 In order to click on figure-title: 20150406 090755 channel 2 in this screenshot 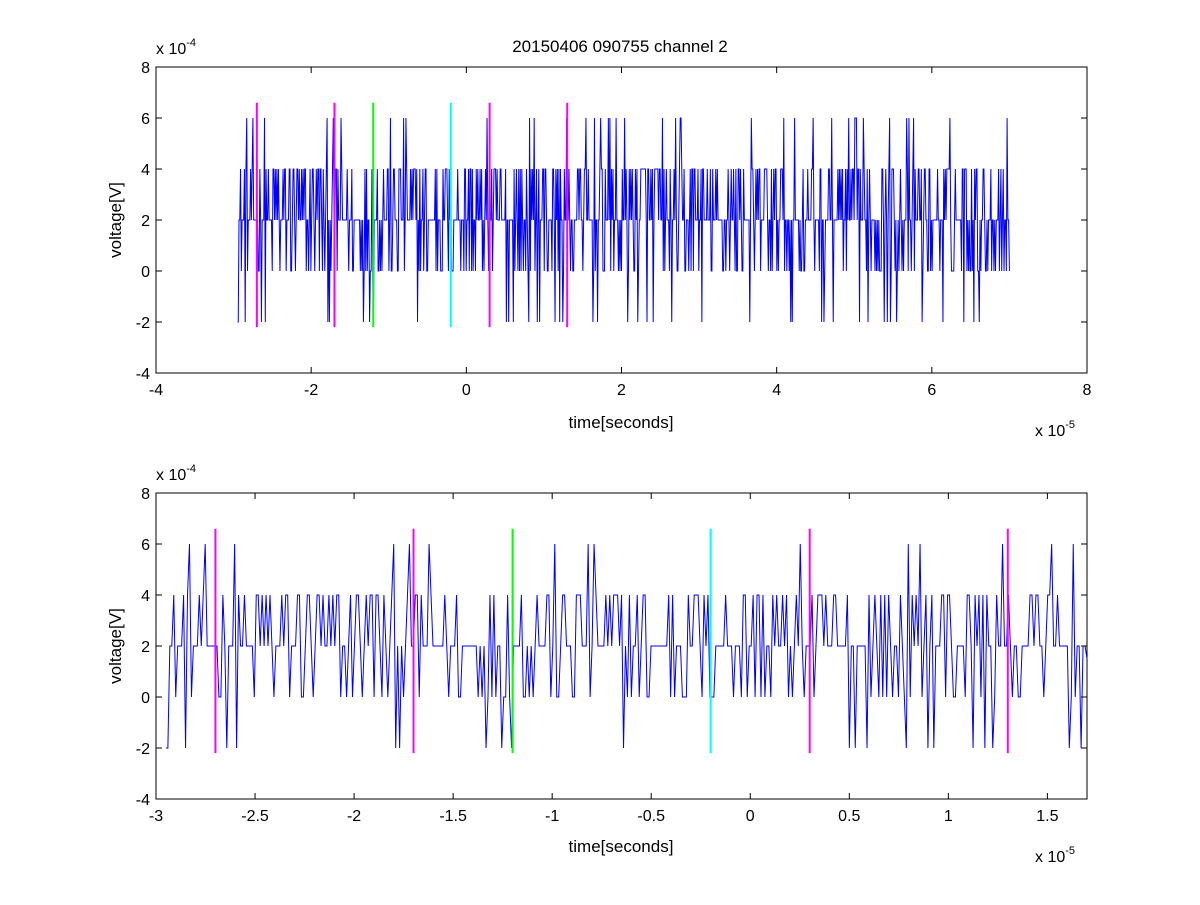, I will do `click(620, 46)`.